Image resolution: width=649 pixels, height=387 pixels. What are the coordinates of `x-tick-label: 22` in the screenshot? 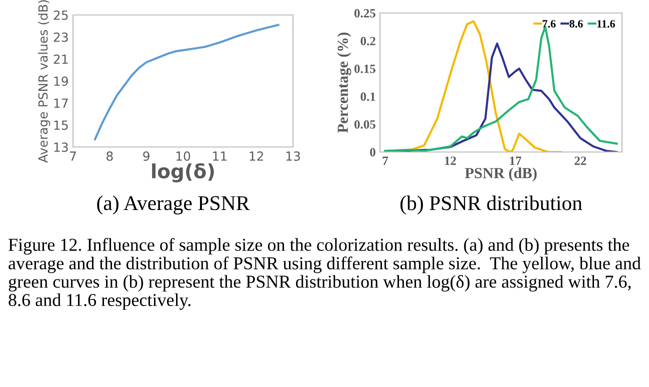 It's located at (580, 160).